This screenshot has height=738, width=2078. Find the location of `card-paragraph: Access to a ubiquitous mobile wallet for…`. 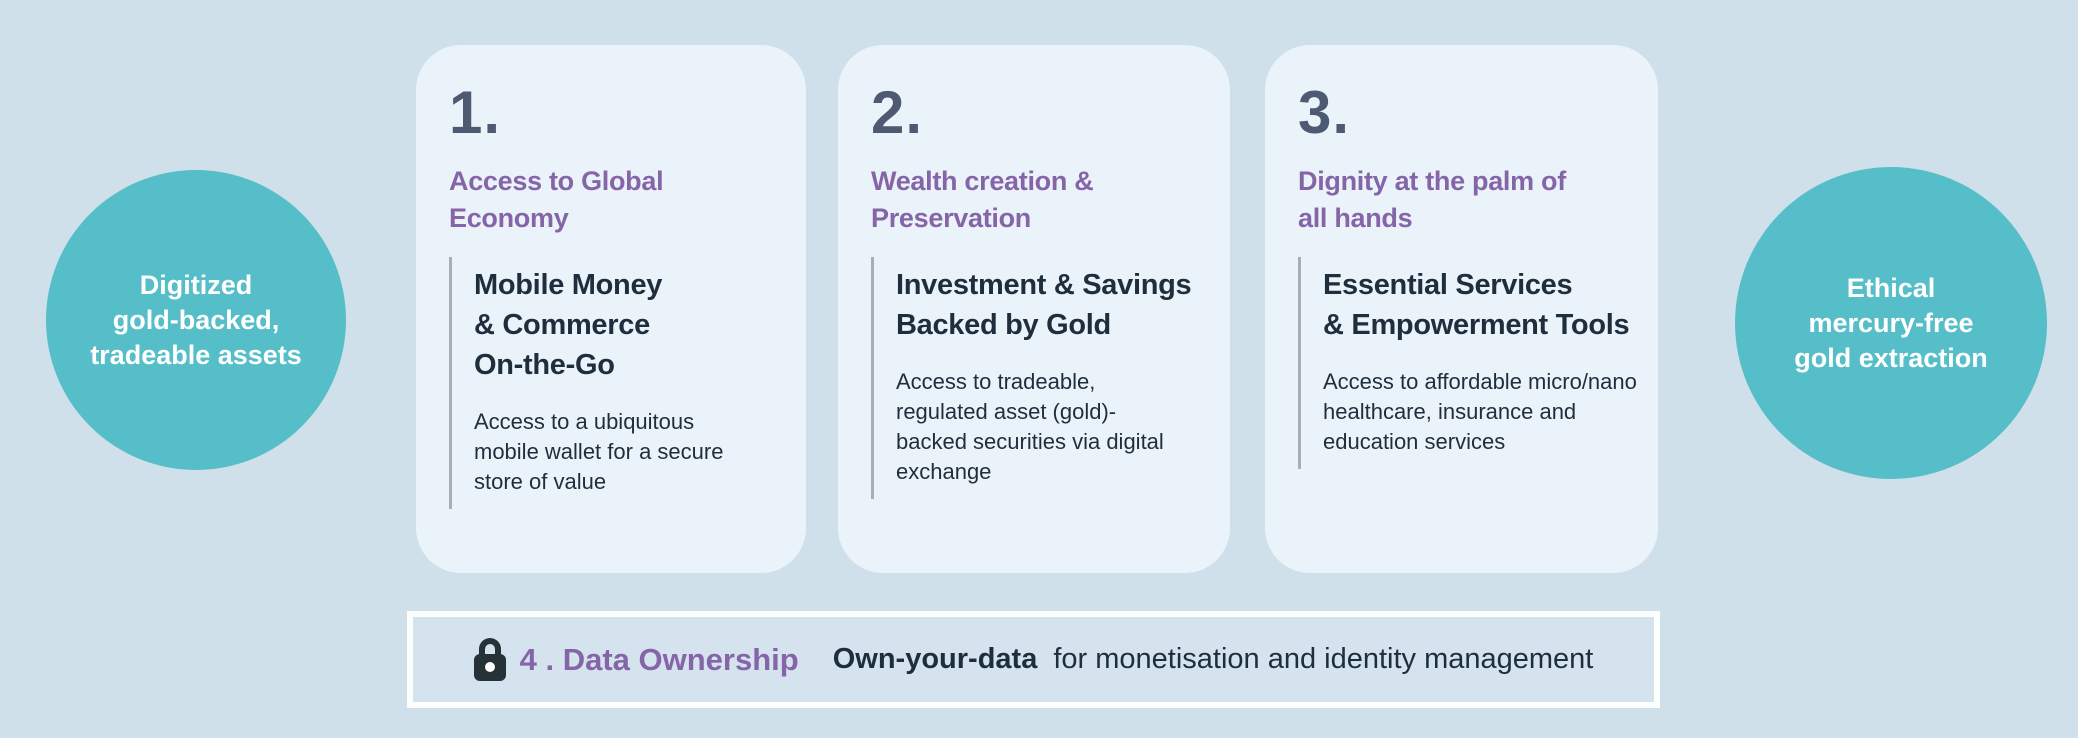

card-paragraph: Access to a ubiquitous mobile wallet for… is located at coordinates (599, 451).